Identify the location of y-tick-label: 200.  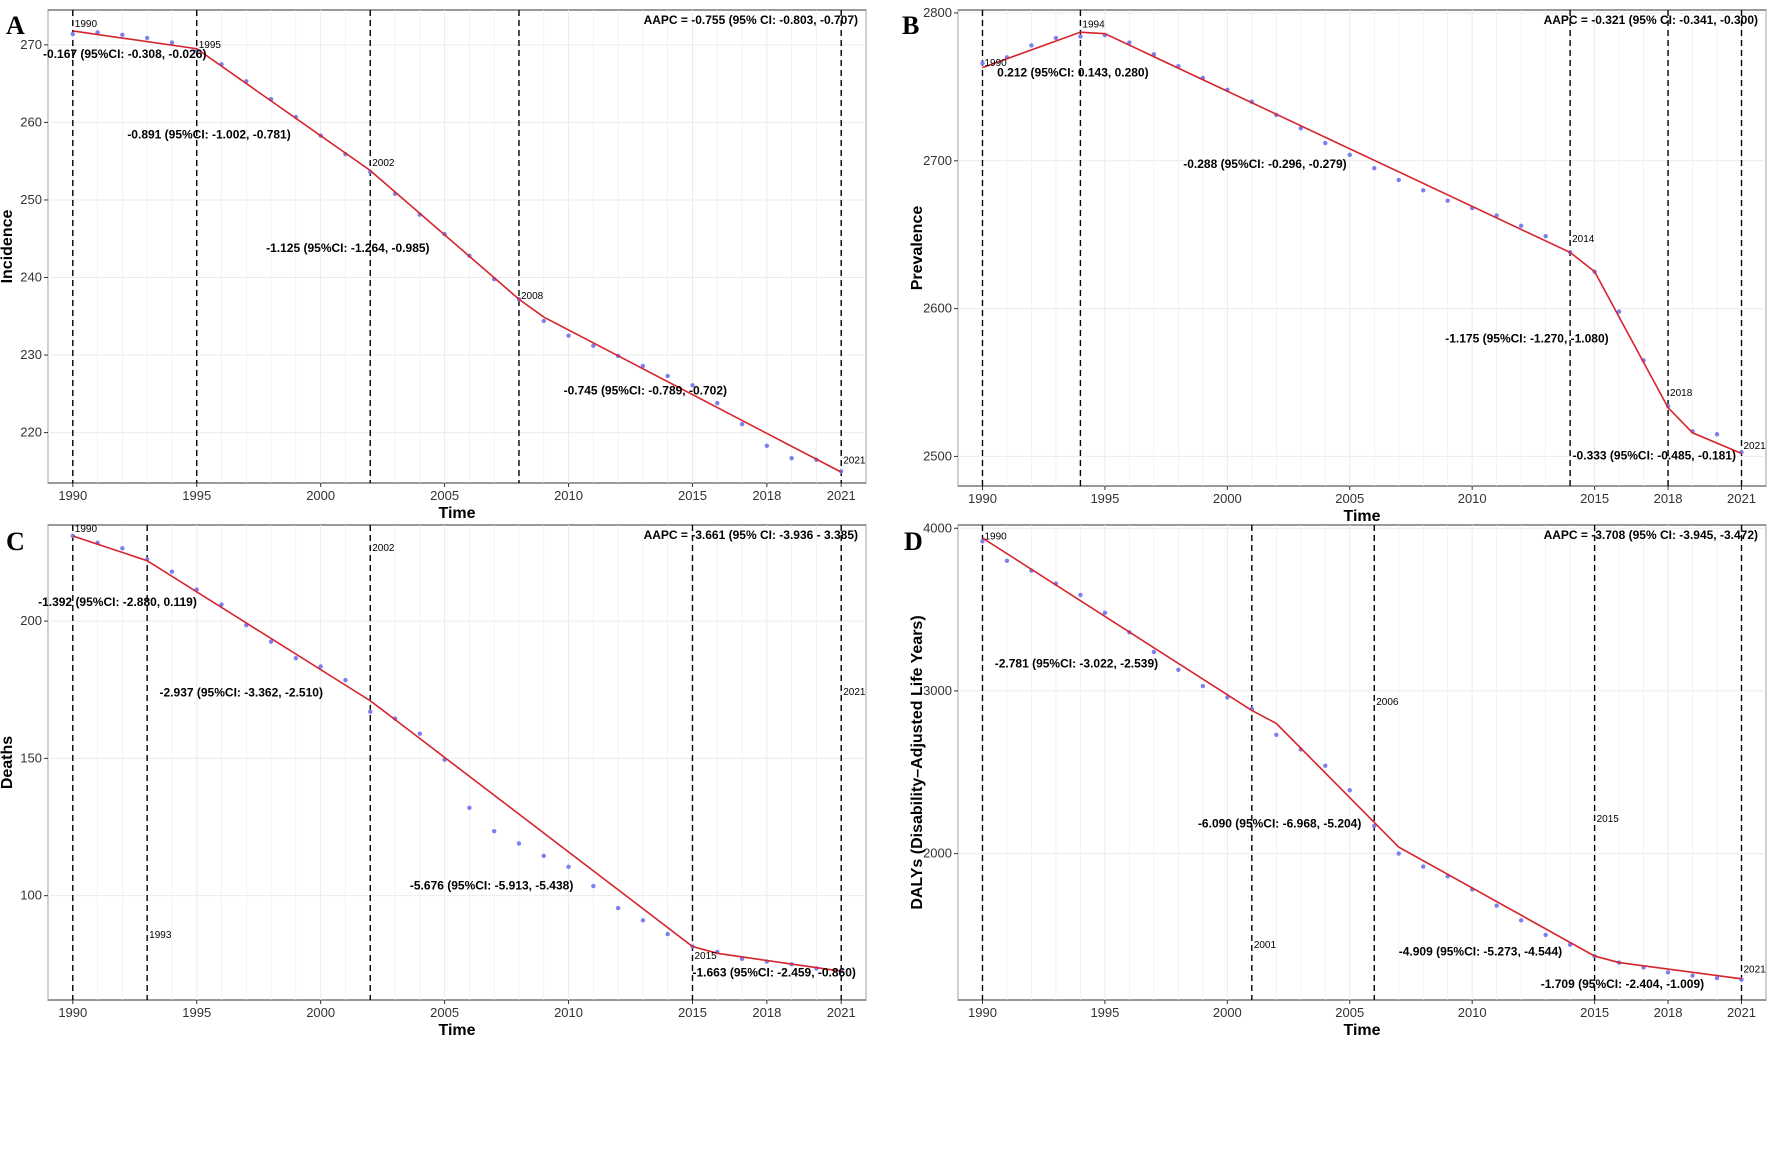
(31, 620).